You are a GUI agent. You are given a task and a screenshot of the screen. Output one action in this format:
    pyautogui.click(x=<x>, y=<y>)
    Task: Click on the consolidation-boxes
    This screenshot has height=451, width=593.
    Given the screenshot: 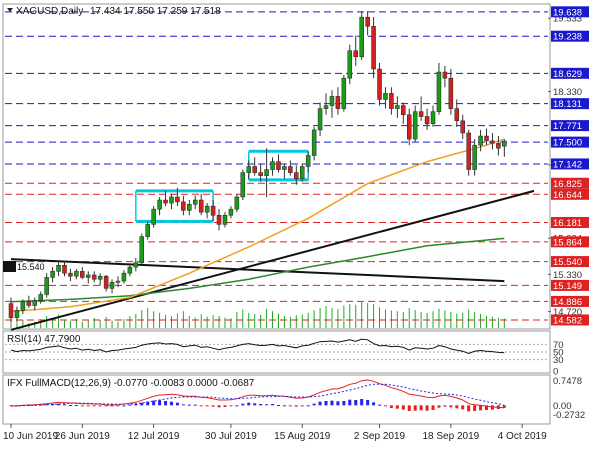 What is the action you would take?
    pyautogui.click(x=222, y=186)
    